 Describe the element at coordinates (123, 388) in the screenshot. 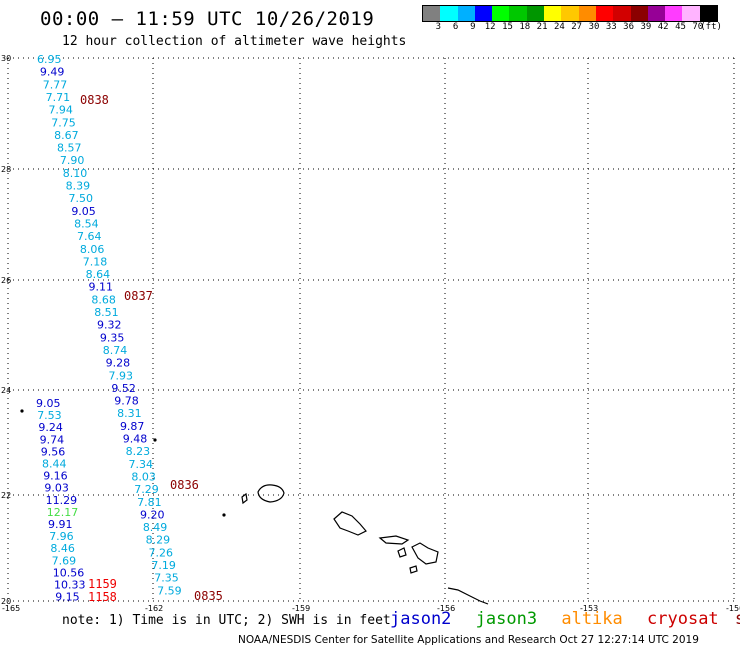

I see `wave-height-value: 9.52` at that location.